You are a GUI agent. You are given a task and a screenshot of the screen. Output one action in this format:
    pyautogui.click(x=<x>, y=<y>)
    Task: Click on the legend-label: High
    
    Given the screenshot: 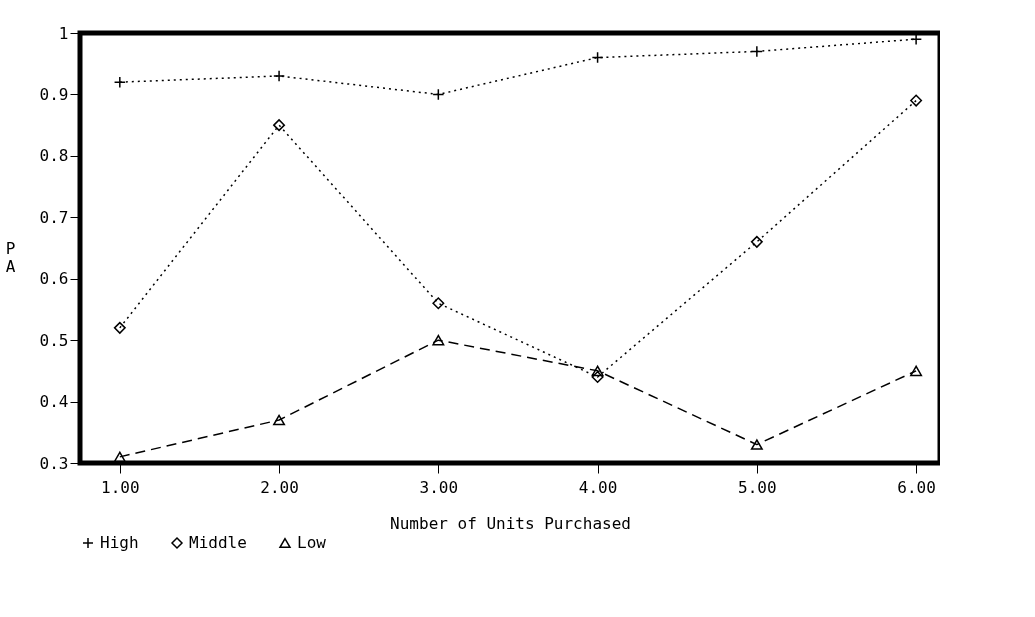 What is the action you would take?
    pyautogui.click(x=119, y=542)
    